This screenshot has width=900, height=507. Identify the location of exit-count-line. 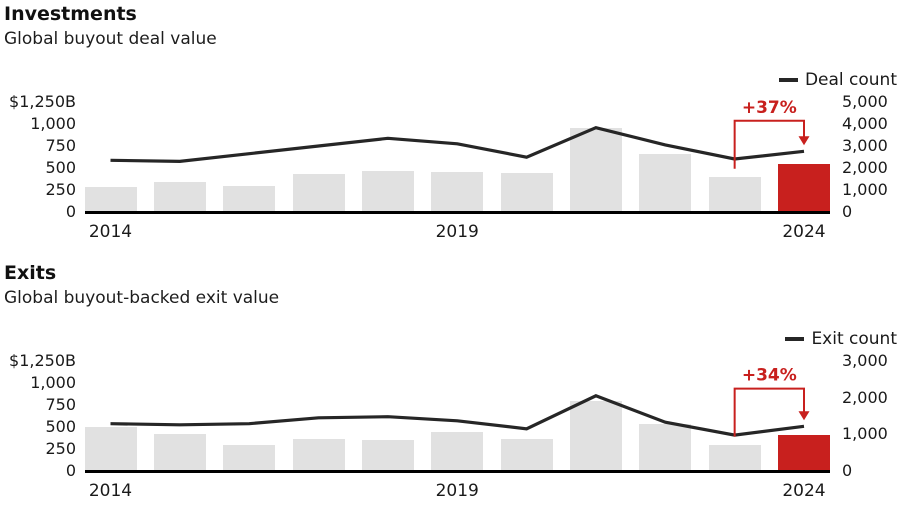
(457, 415).